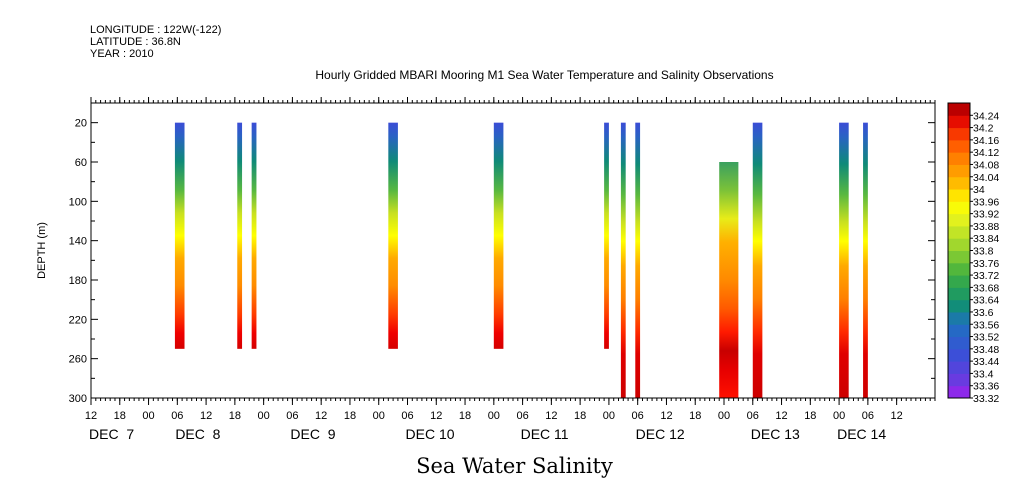 This screenshot has height=504, width=1009. What do you see at coordinates (983, 129) in the screenshot?
I see `colorbar-label: 34.2` at bounding box center [983, 129].